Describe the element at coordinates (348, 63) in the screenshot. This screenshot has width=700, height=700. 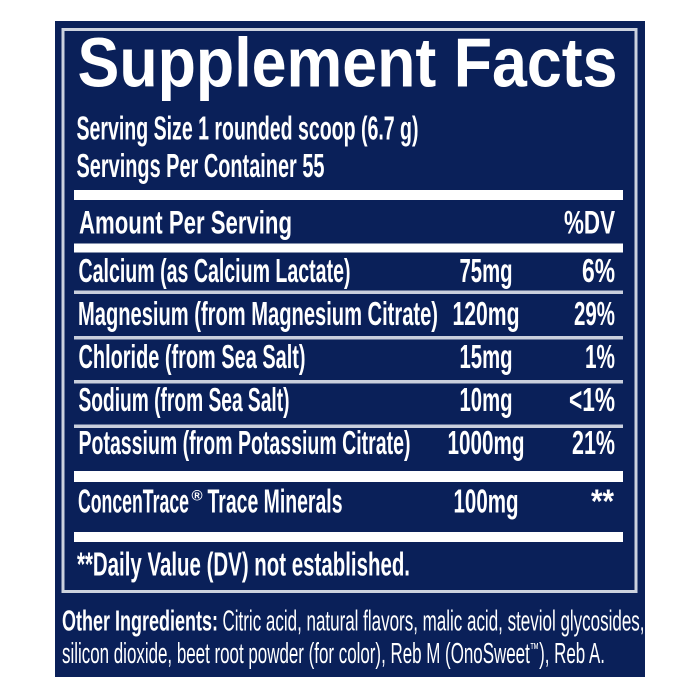
I see `svg-text: Supplement Facts` at that location.